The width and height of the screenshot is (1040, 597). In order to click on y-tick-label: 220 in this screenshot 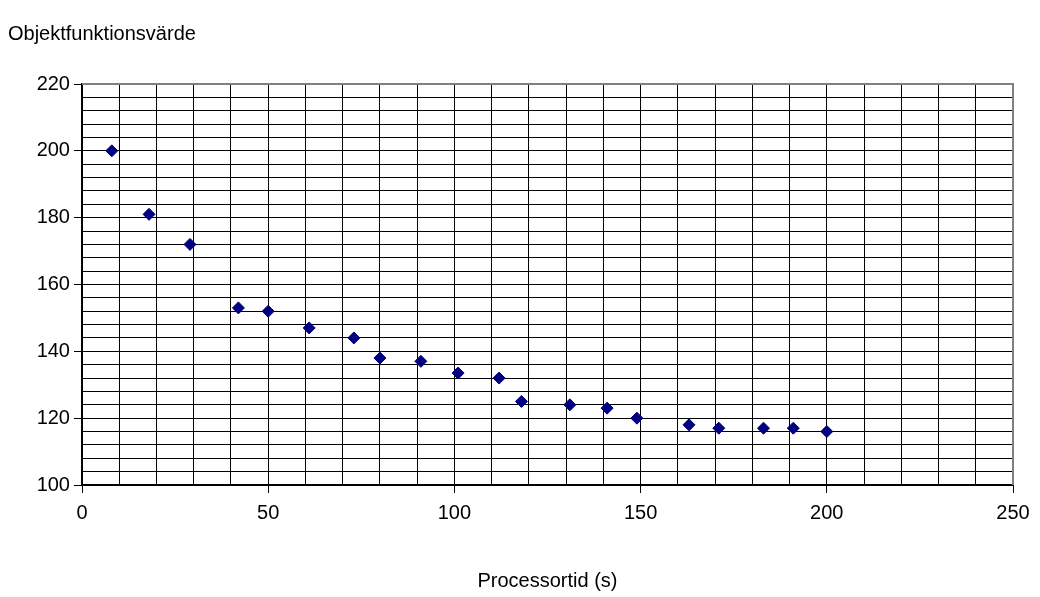, I will do `click(53, 82)`.